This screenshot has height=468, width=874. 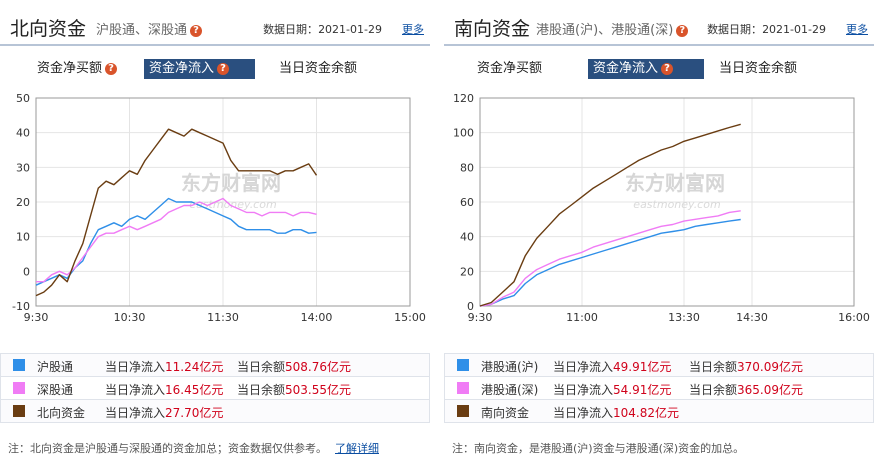 I want to click on legend-row-hk-sz: 港股通(深) 当日净流入54.91亿元 当日余额365.09亿元, so click(x=659, y=387).